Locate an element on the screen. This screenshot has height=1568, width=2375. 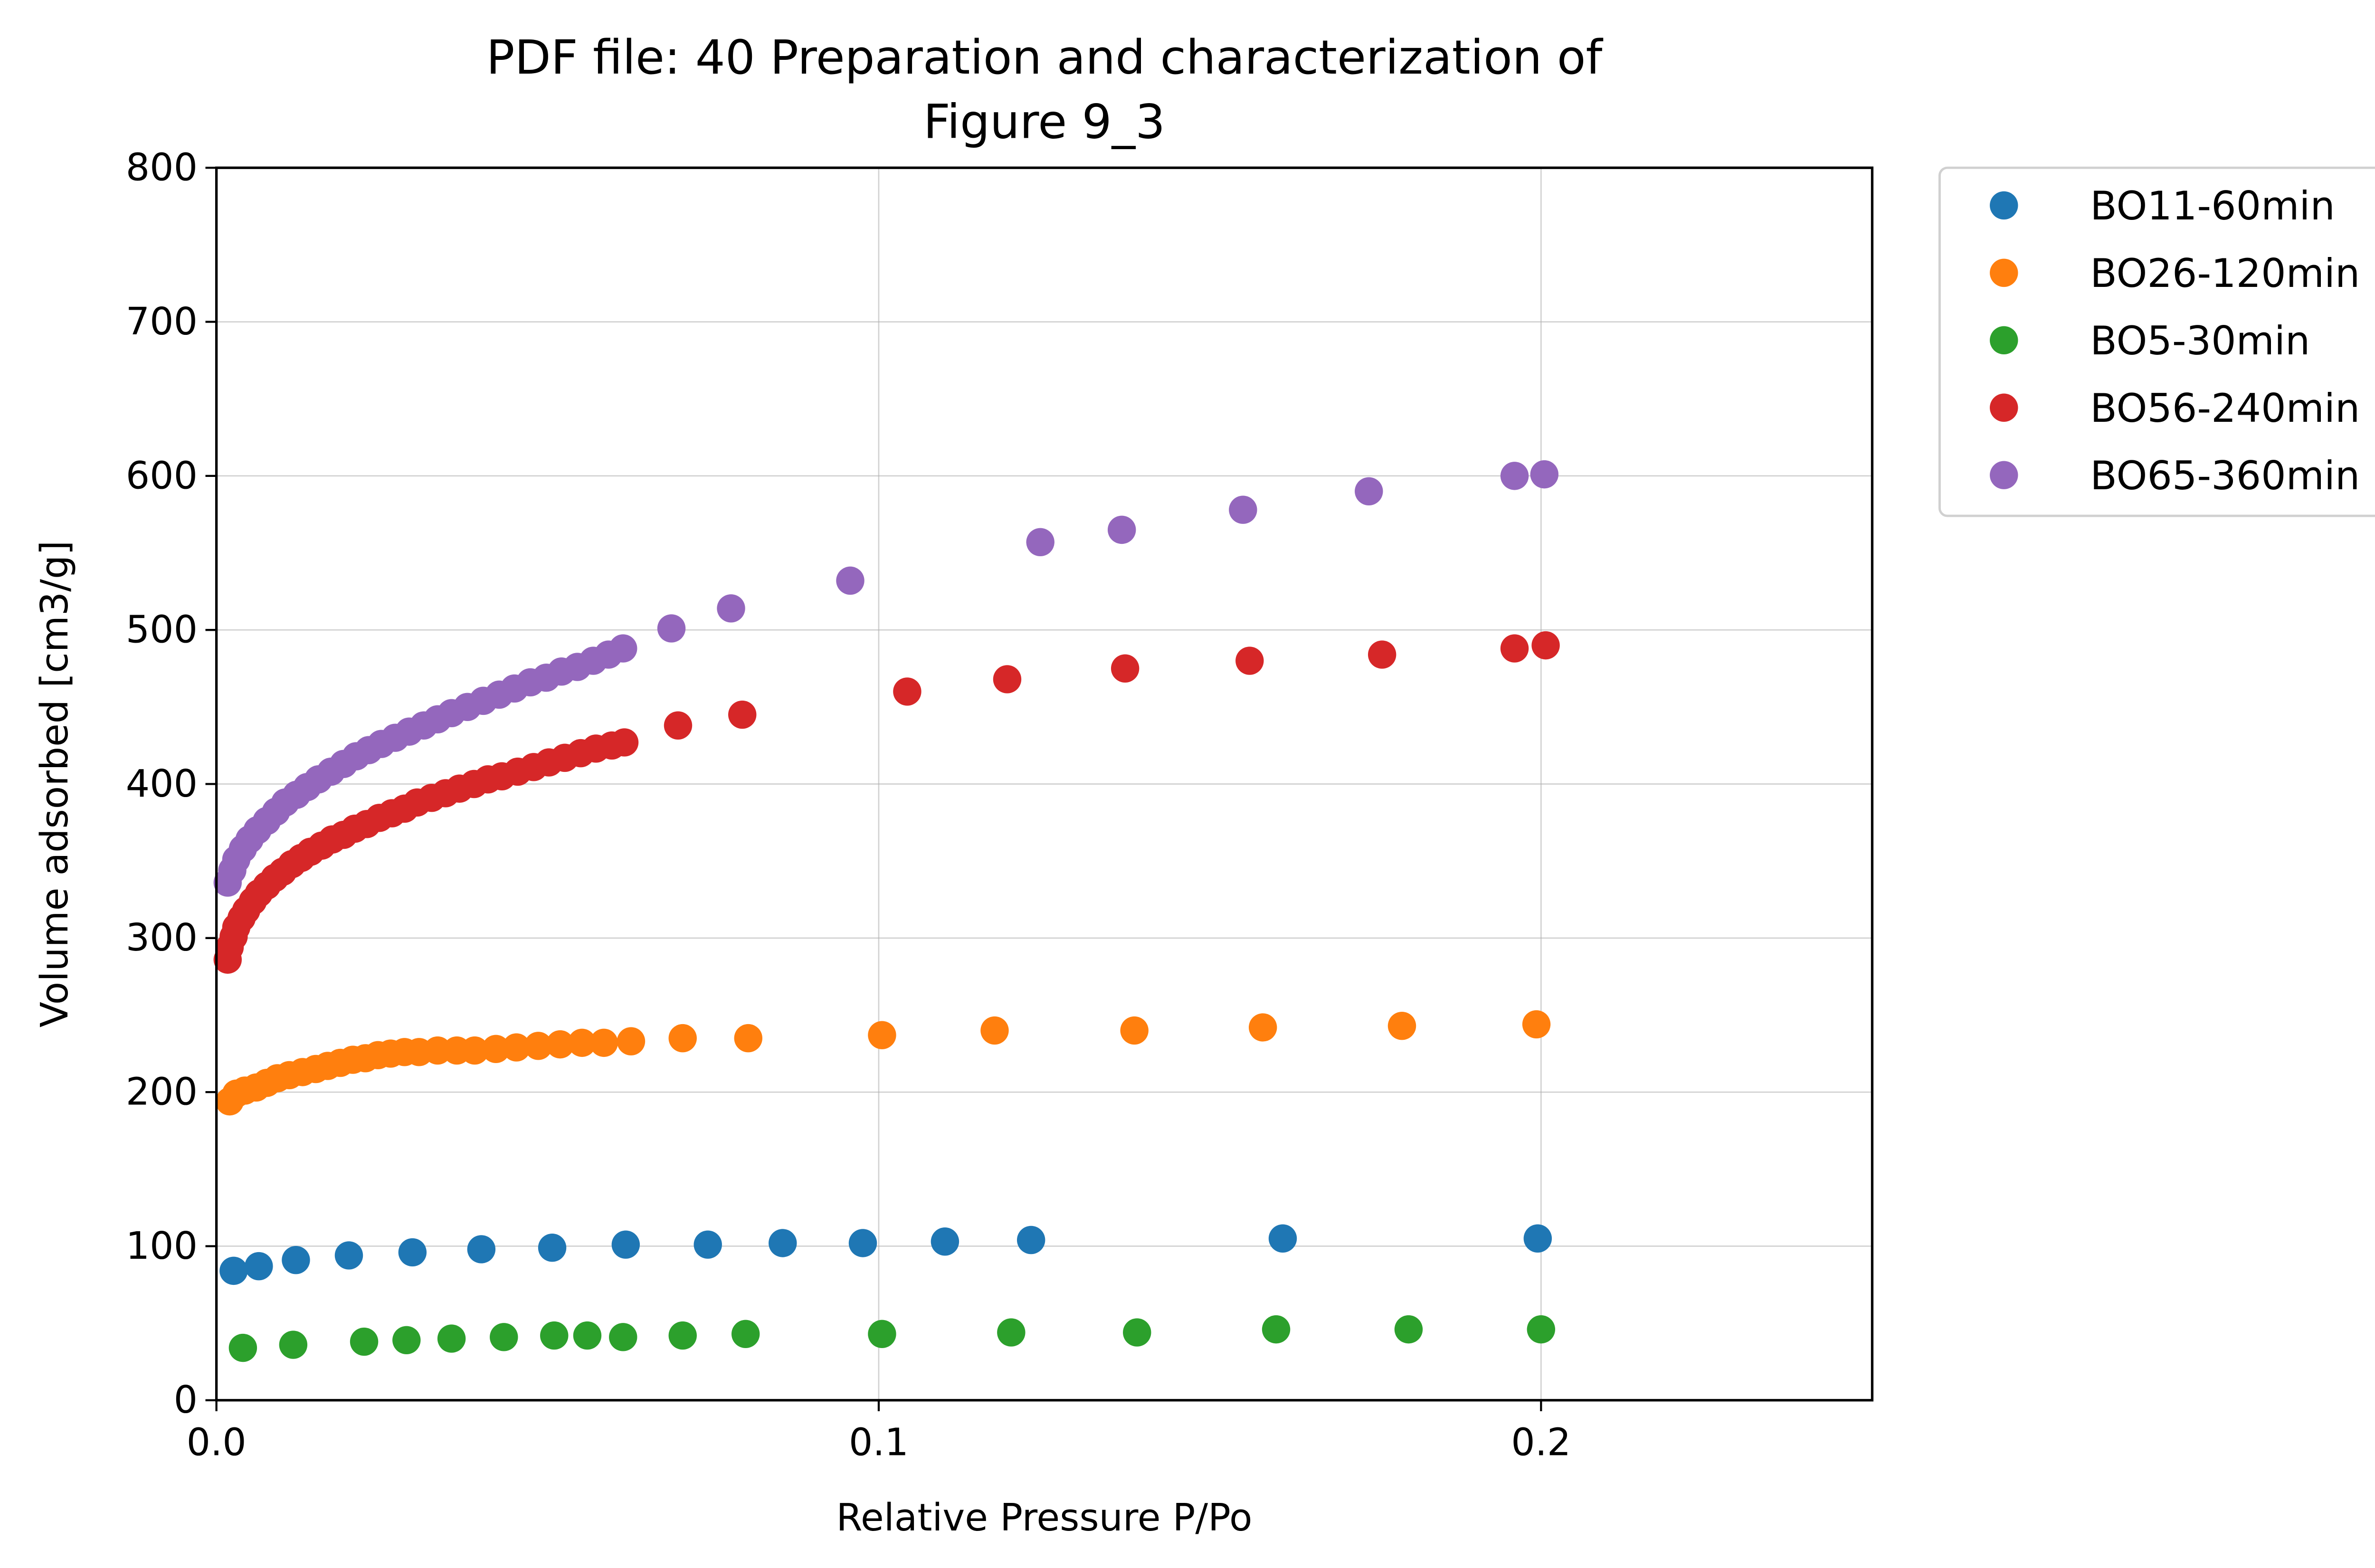
y-tick-label: 300 is located at coordinates (162, 937).